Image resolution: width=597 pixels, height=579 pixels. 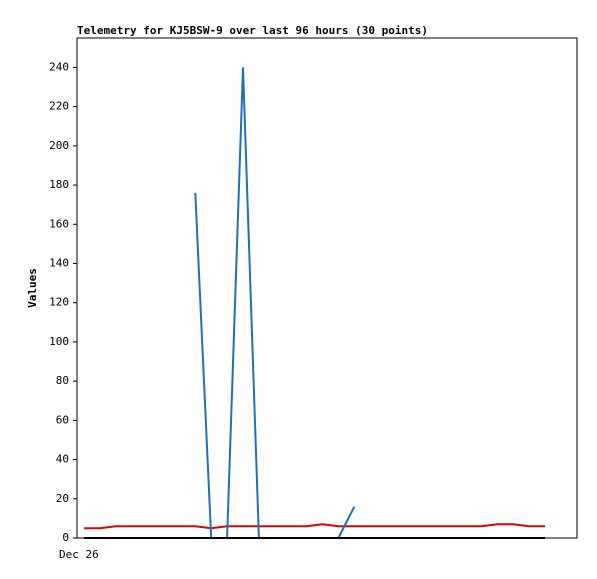 I want to click on y-tick-label: 180, so click(x=59, y=184).